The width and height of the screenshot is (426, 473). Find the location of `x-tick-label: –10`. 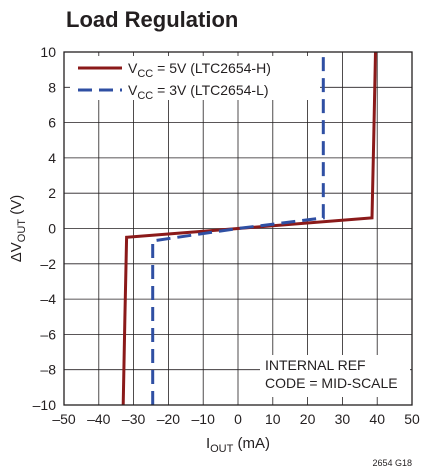

x-tick-label: –10 is located at coordinates (204, 419).